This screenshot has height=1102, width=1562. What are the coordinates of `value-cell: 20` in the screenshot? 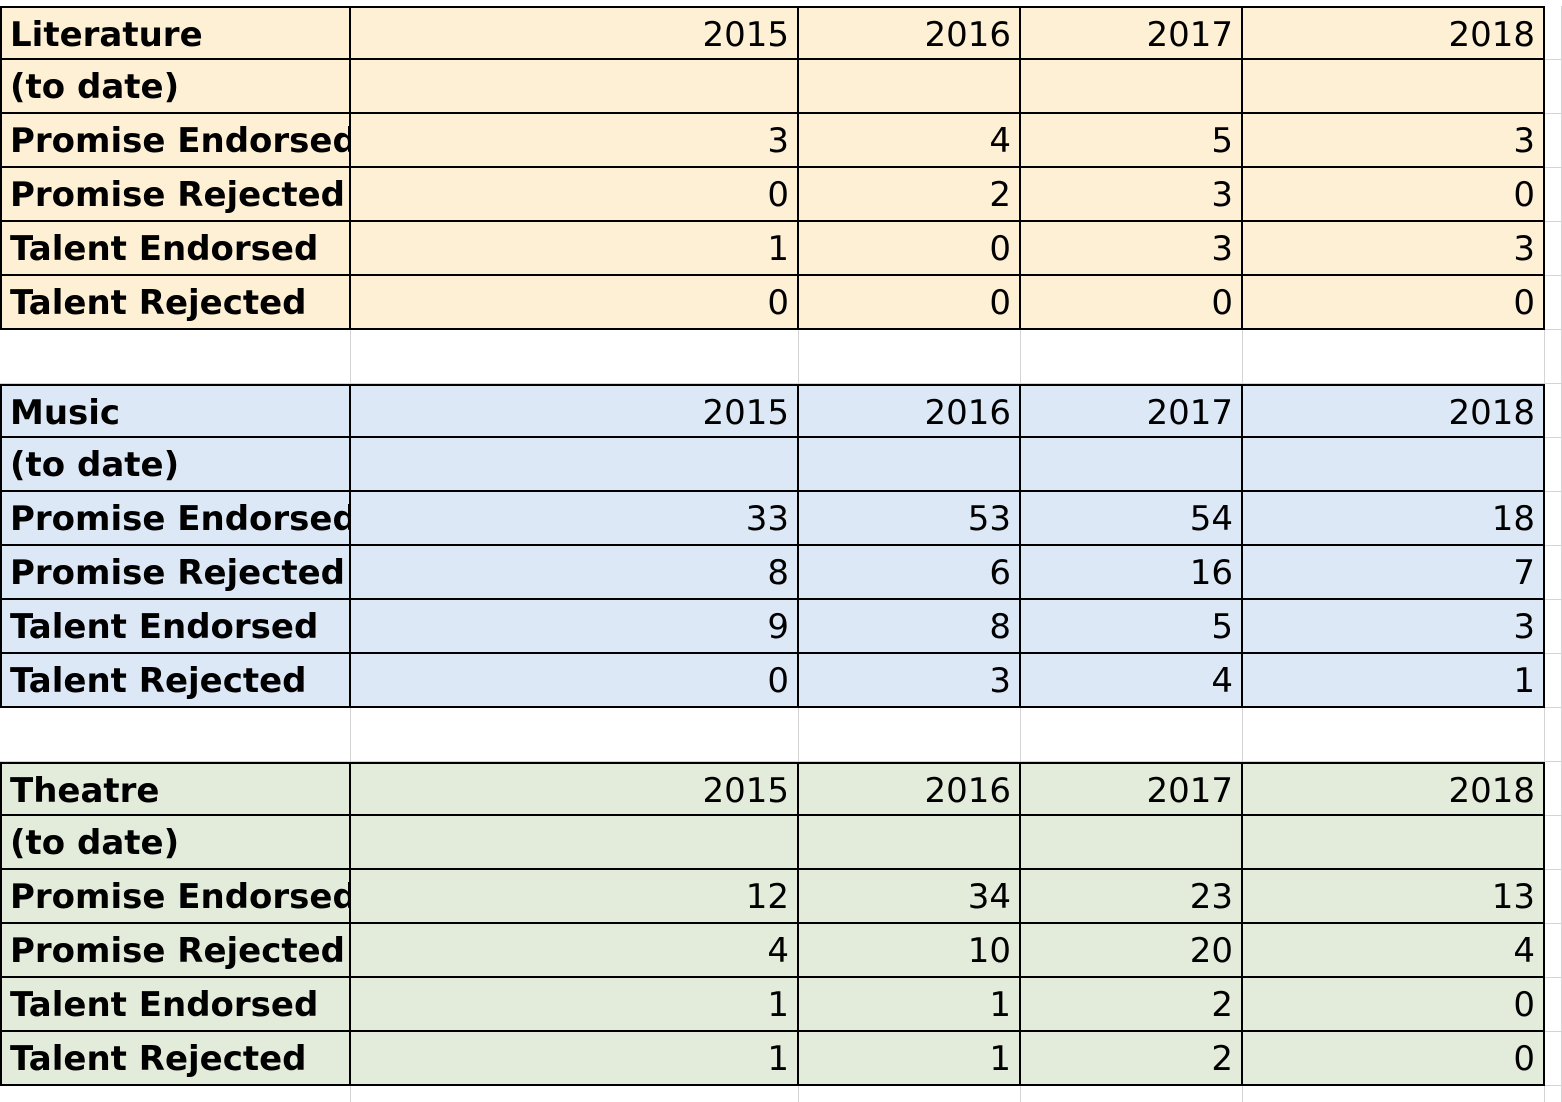 It's located at (1132, 951).